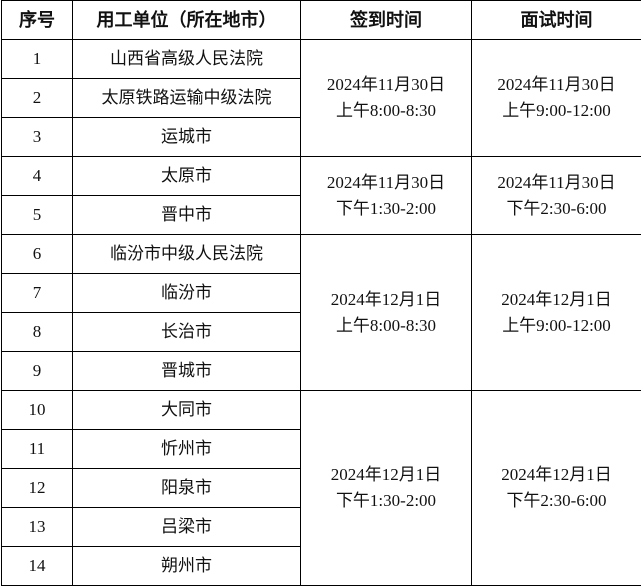 The image size is (641, 586). Describe the element at coordinates (186, 293) in the screenshot. I see `row-unit: 临汾市` at that location.